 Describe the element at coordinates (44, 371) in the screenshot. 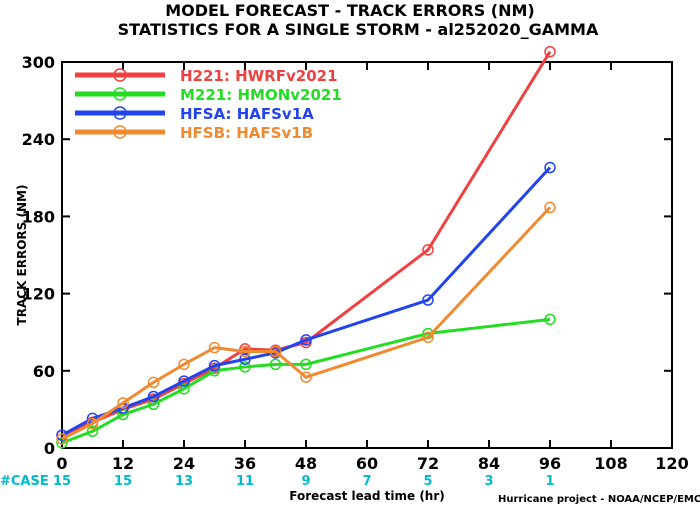

I see `y-tick-label: 60` at that location.